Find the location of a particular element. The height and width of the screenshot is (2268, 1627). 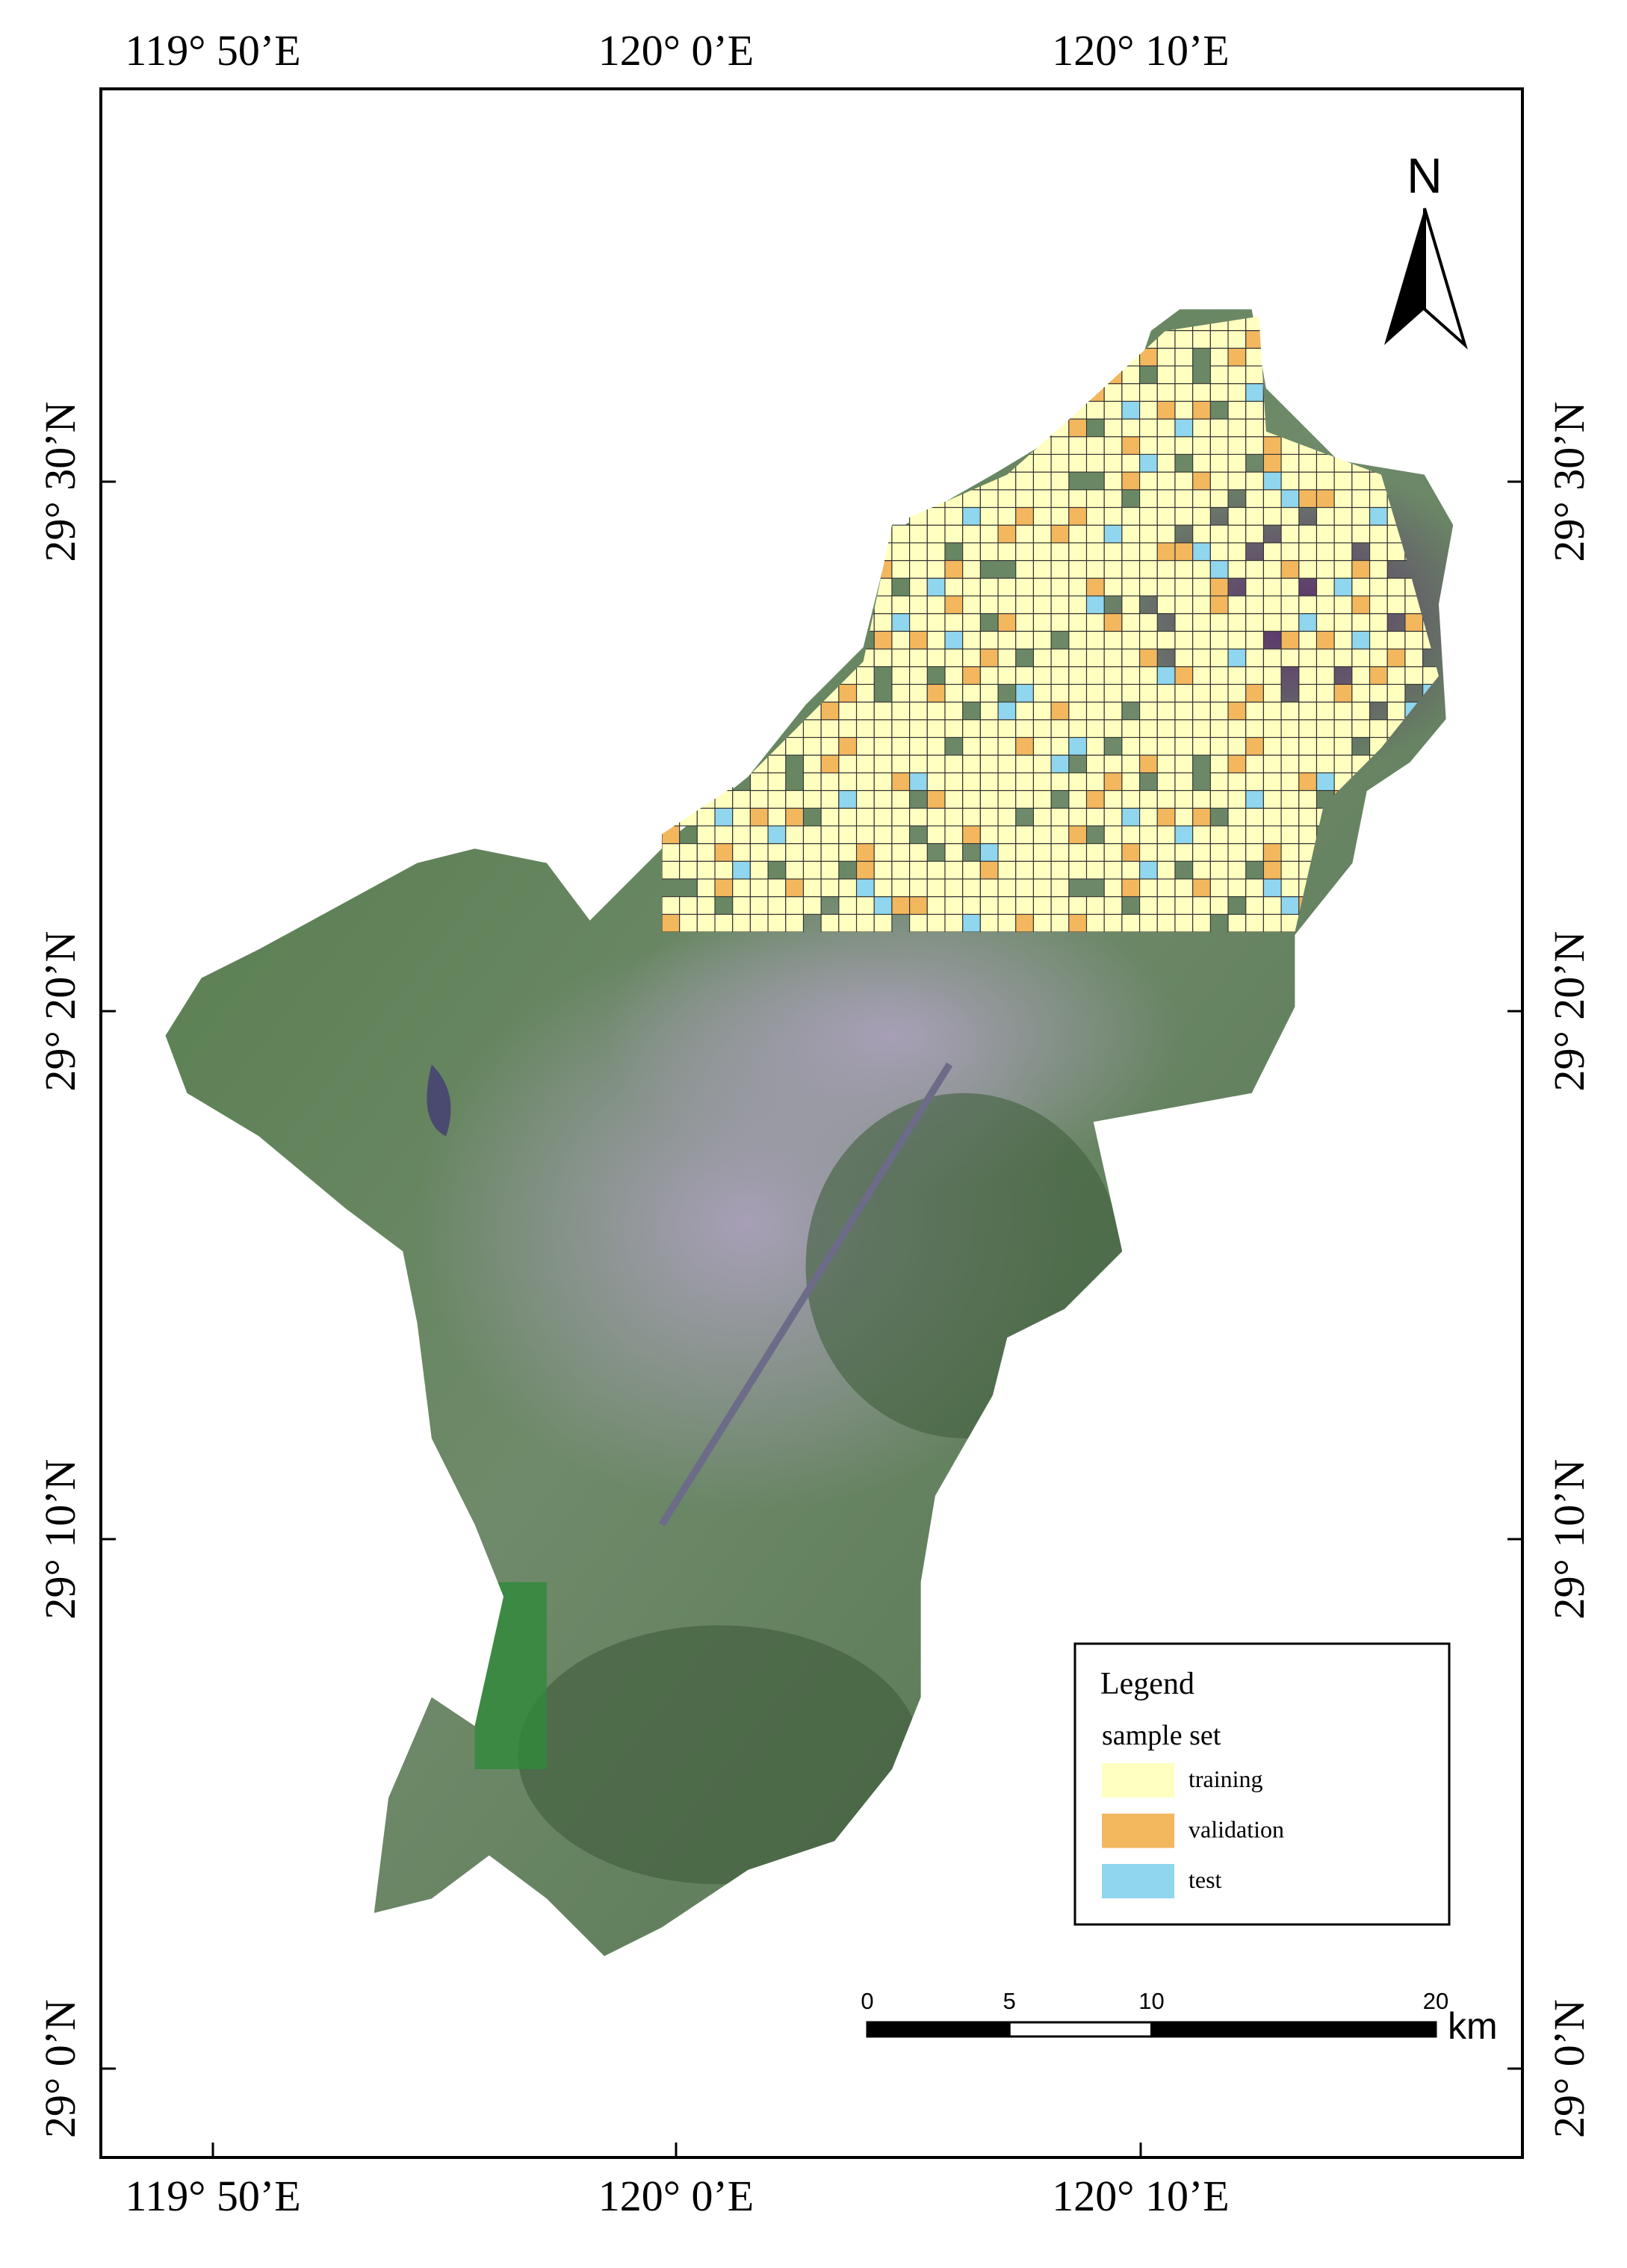

scale-label: 5 is located at coordinates (1009, 2001).